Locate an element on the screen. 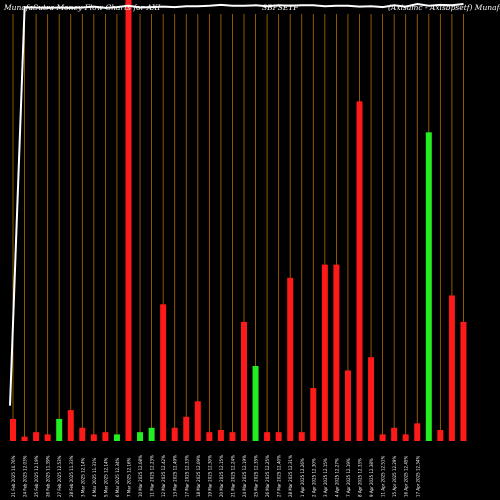  x-tick-label: 28 Mar 2025 12.31% is located at coordinates (290, 476).